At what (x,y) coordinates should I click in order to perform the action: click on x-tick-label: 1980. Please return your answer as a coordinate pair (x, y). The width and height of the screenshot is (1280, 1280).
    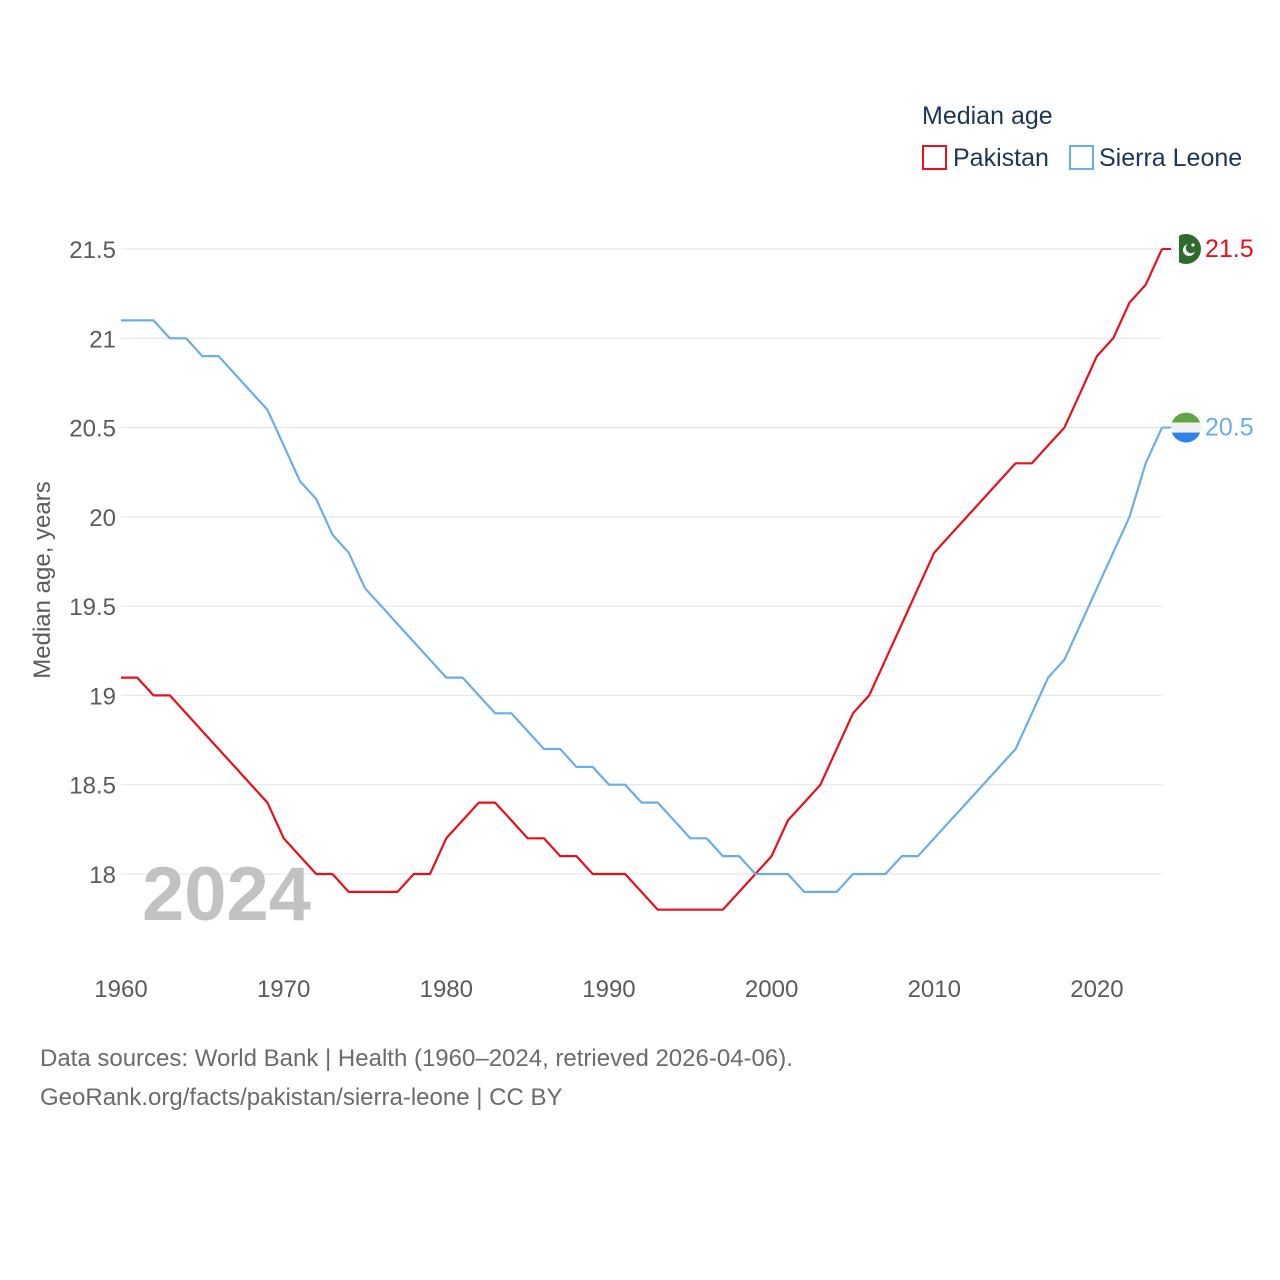
    Looking at the image, I should click on (446, 989).